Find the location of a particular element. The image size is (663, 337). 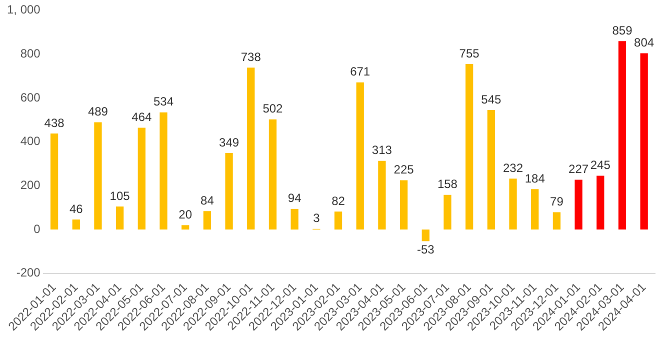

data-label: 859 is located at coordinates (622, 30).